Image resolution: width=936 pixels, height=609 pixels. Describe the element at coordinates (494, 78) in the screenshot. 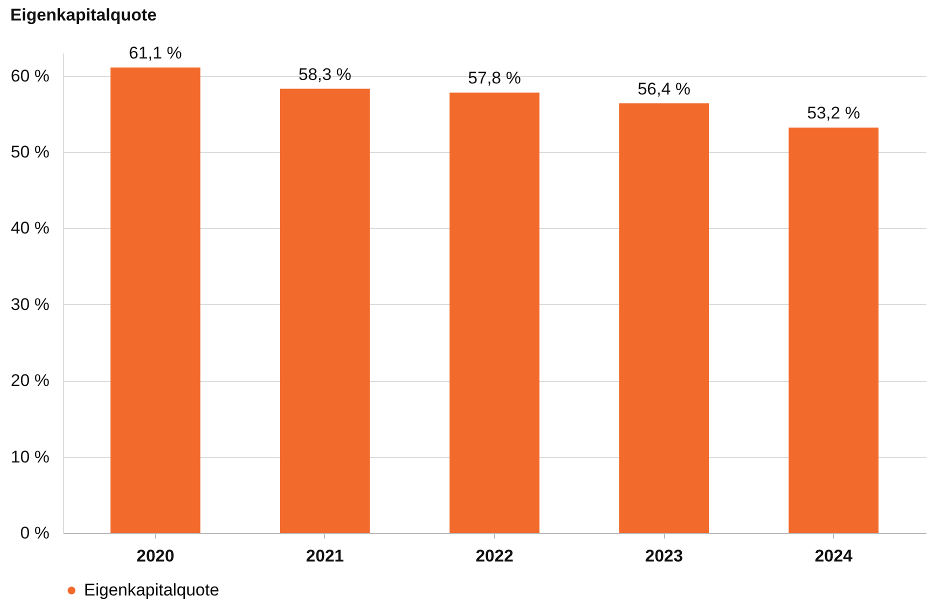

I see `data-label: 57,8 %` at that location.